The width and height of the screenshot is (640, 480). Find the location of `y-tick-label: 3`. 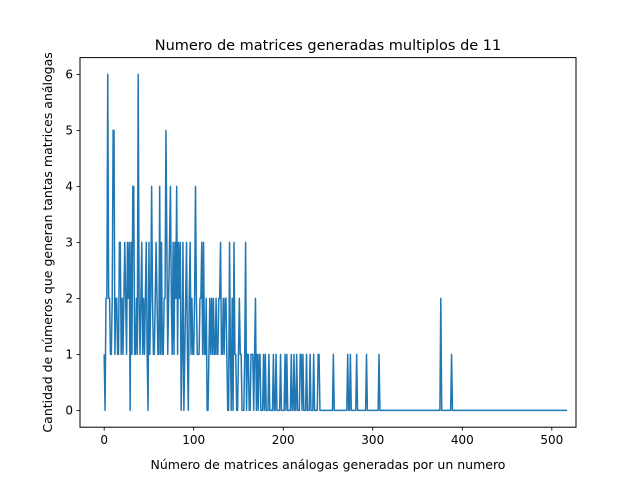

y-tick-label: 3 is located at coordinates (69, 243).